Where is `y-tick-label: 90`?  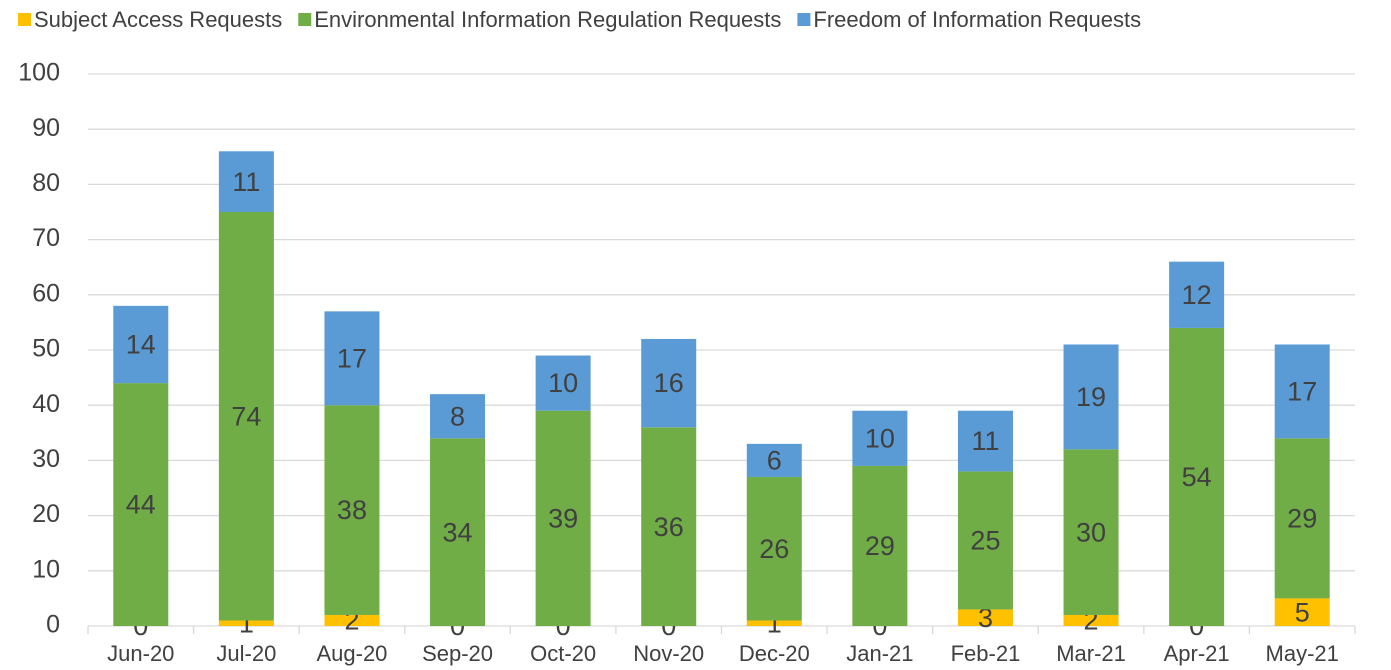 y-tick-label: 90 is located at coordinates (46, 128).